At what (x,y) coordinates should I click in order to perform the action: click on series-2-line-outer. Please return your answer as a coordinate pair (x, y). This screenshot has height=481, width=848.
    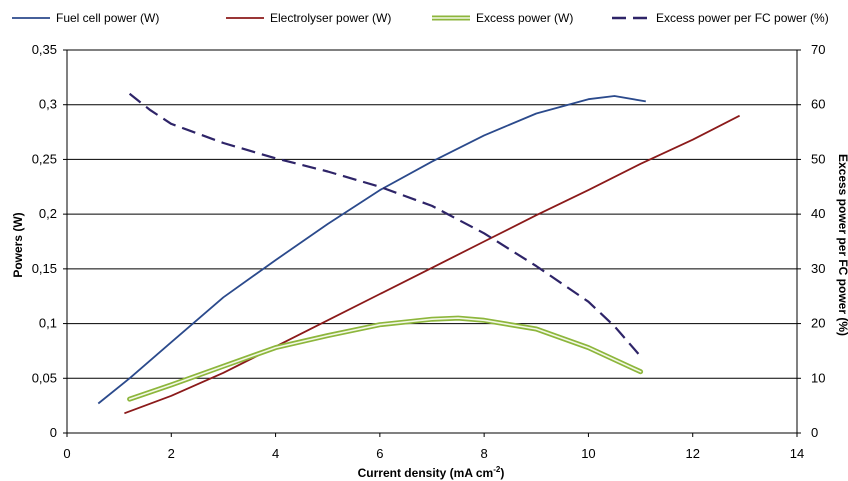
    Looking at the image, I should click on (385, 358).